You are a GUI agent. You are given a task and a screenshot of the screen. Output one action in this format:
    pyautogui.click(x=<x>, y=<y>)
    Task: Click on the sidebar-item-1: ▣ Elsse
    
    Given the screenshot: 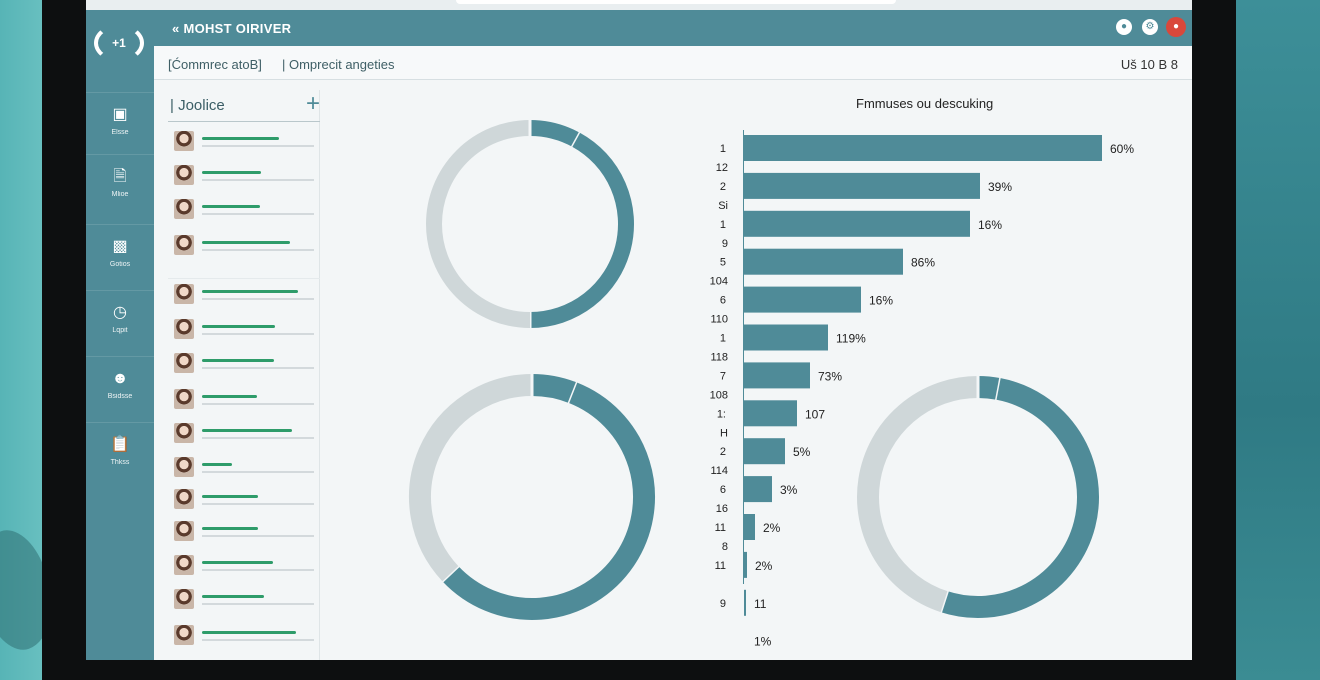 What is the action you would take?
    pyautogui.click(x=120, y=123)
    